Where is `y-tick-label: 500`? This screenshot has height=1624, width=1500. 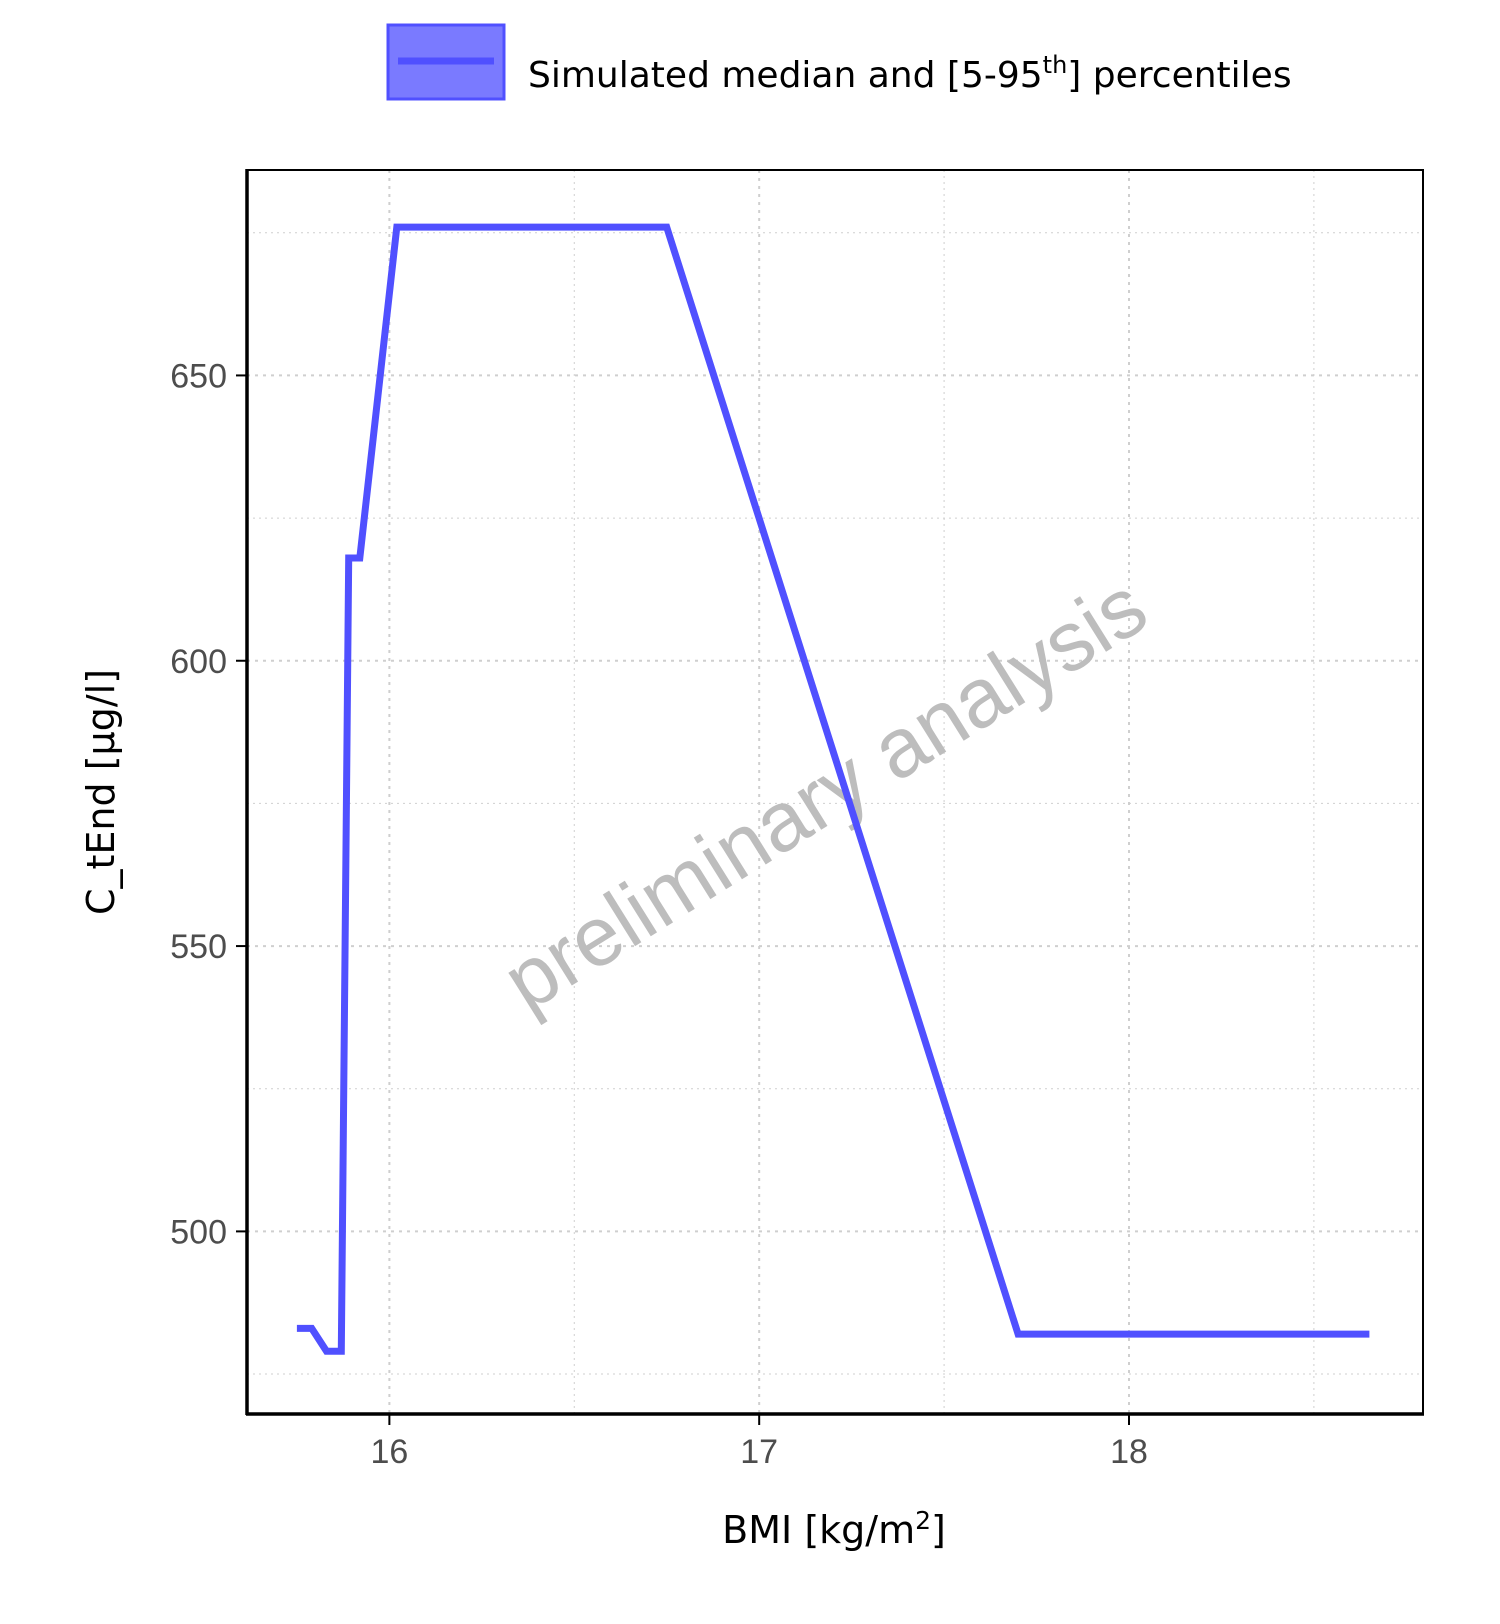 y-tick-label: 500 is located at coordinates (198, 1232).